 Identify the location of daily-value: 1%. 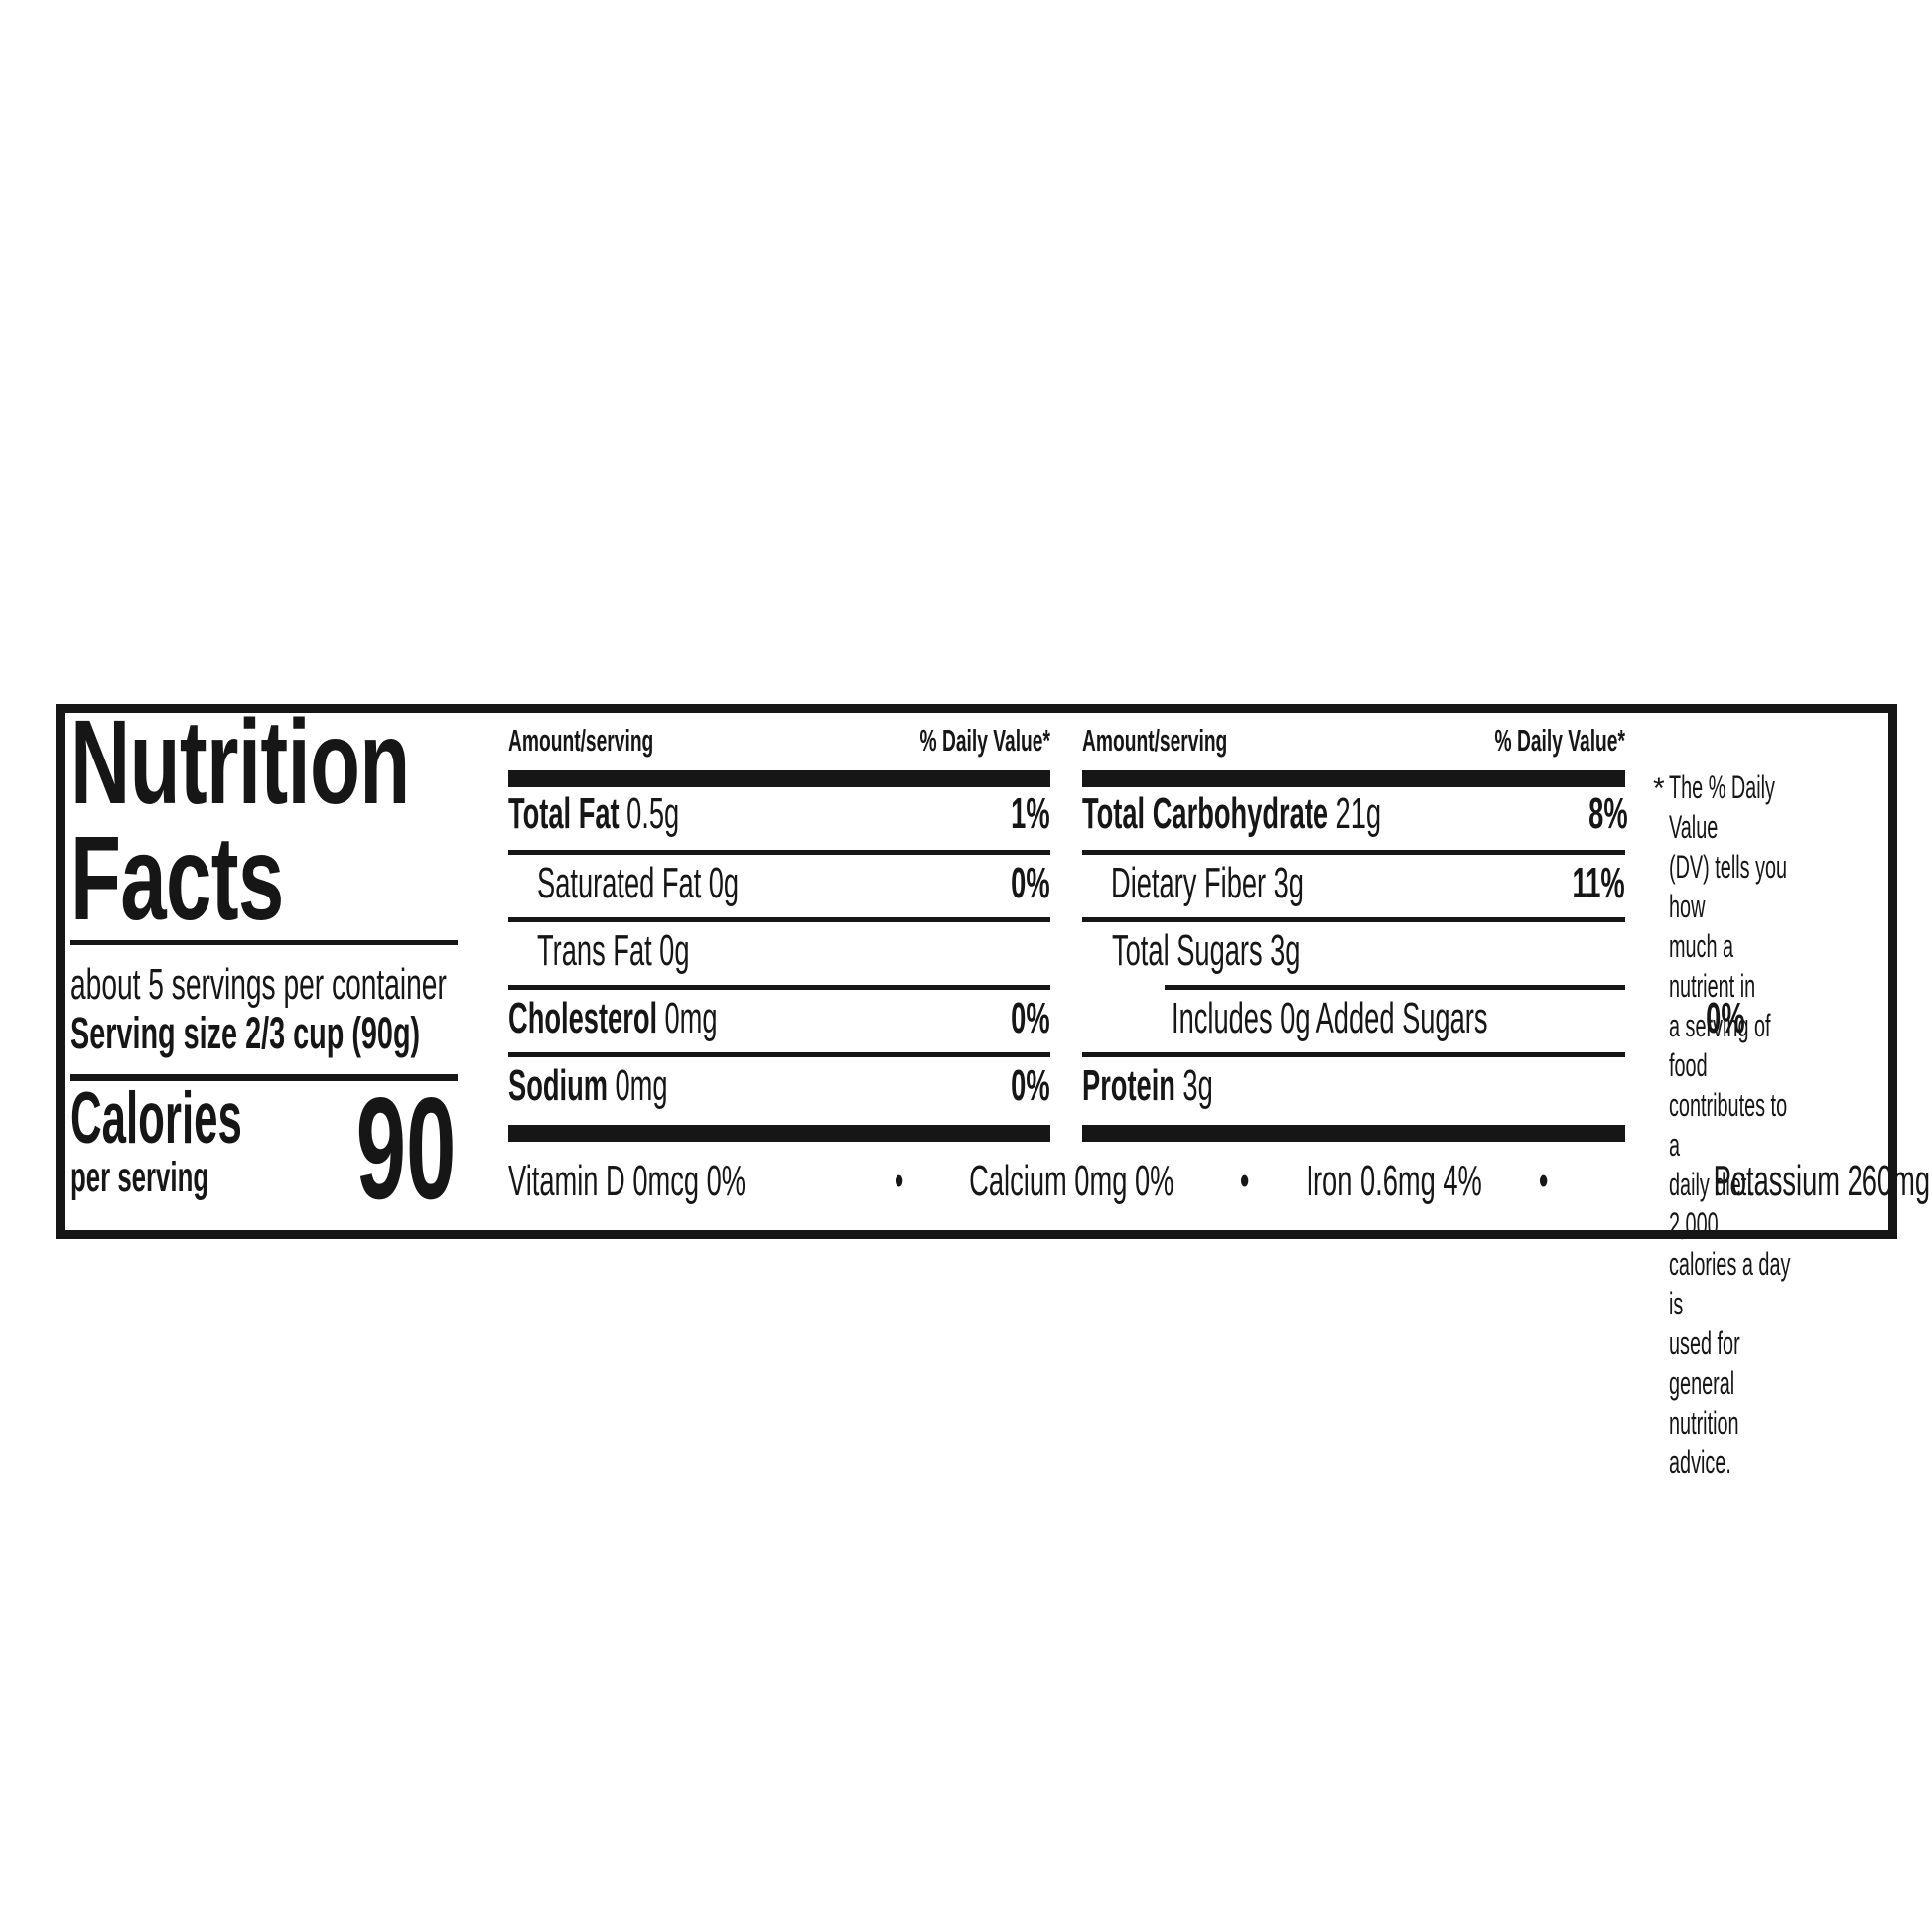
(1030, 813).